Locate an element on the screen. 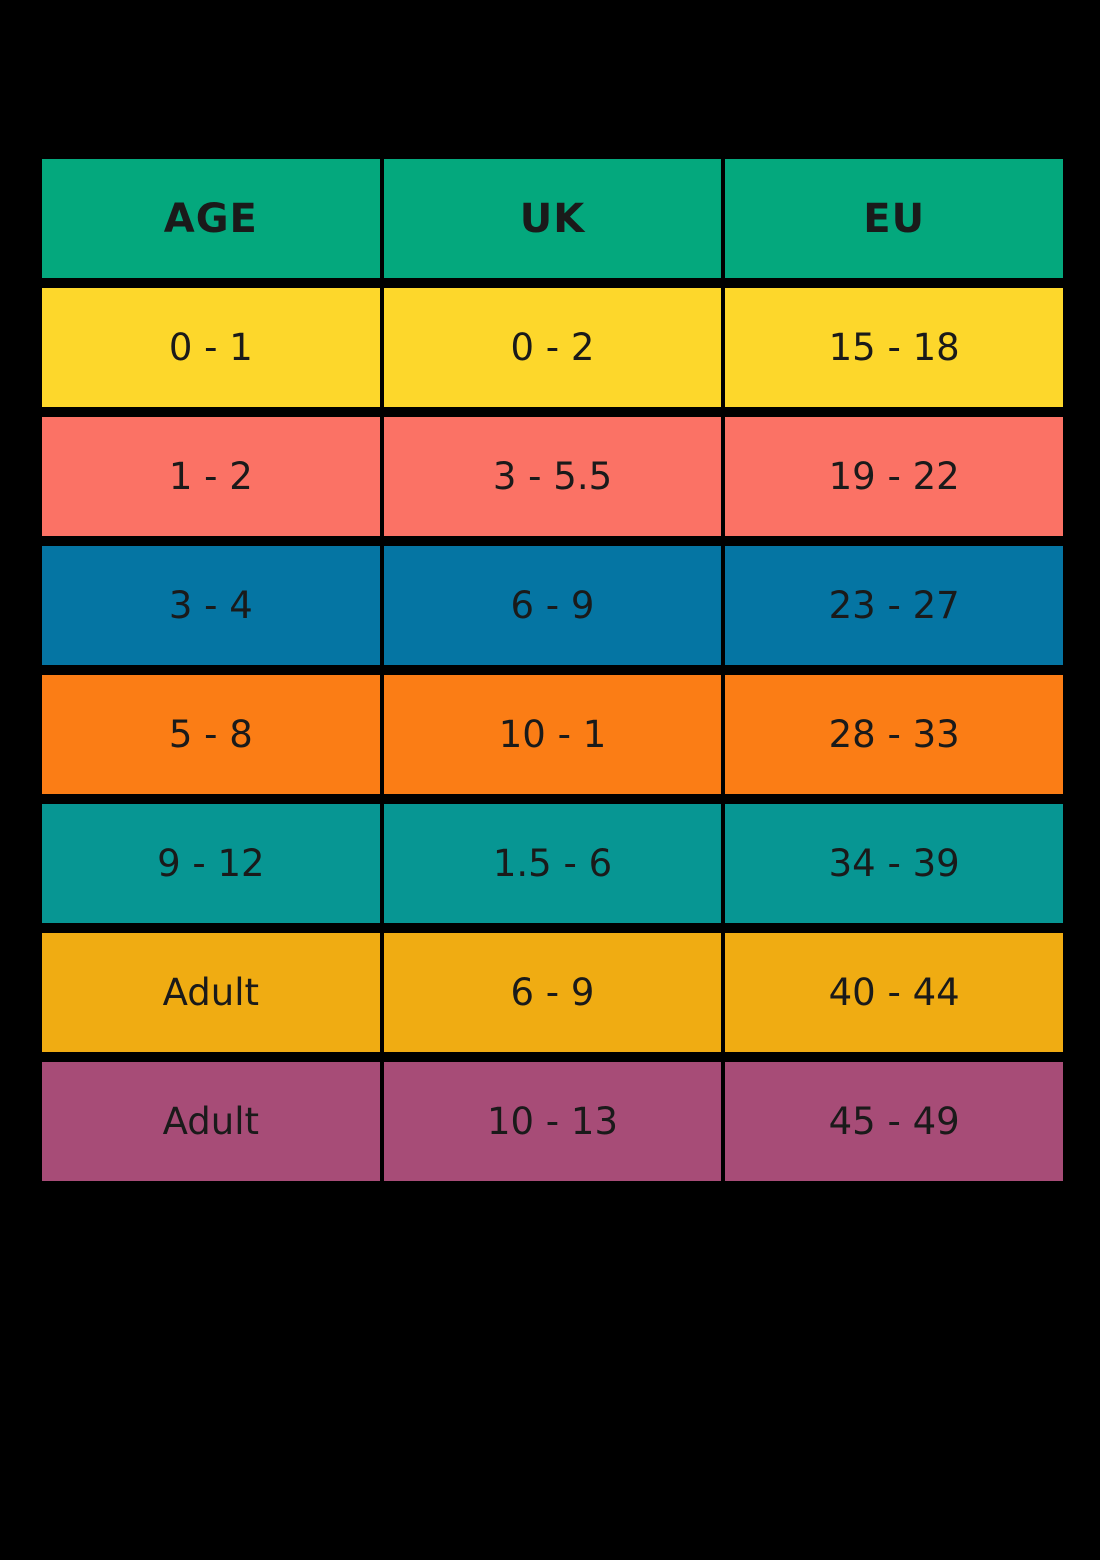 This screenshot has width=1100, height=1560. table-row: 5 - 8 10 - 1 28 - 33 is located at coordinates (552, 734).